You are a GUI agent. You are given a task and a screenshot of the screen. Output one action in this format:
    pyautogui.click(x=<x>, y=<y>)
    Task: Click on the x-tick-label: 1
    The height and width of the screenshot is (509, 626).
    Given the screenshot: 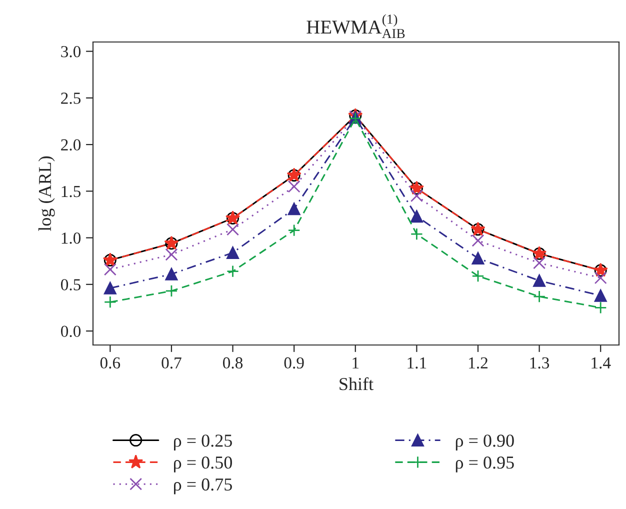 What is the action you would take?
    pyautogui.click(x=355, y=362)
    